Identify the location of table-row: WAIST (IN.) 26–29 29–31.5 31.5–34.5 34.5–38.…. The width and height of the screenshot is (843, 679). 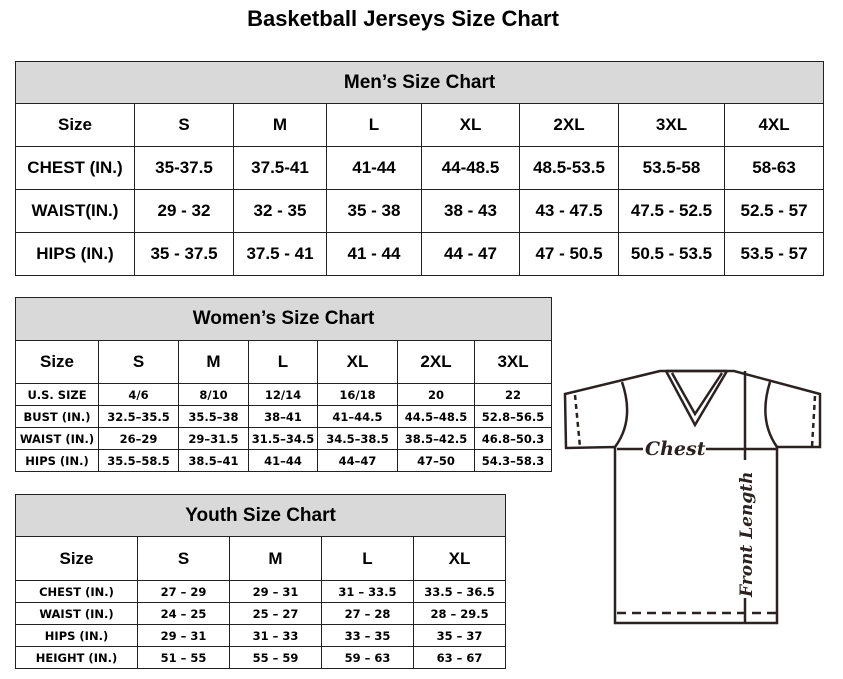
(284, 438).